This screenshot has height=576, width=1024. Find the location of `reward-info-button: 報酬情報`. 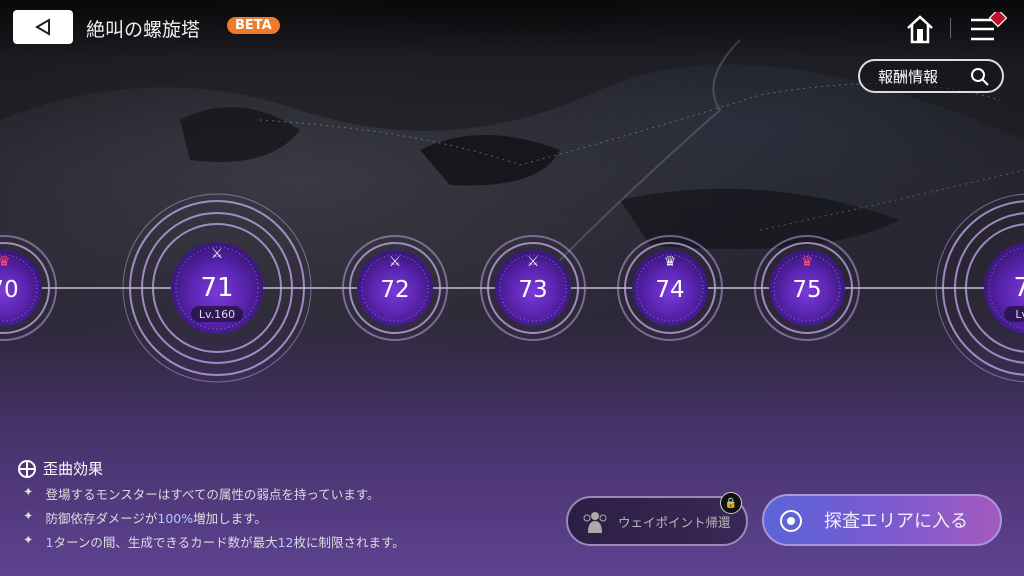

reward-info-button: 報酬情報 is located at coordinates (931, 76).